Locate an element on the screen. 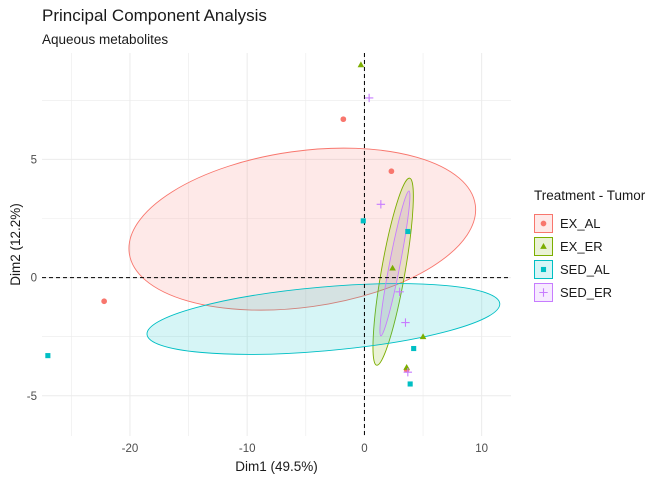 The height and width of the screenshot is (480, 672). chart-subtitle: Aqueous metabolites is located at coordinates (105, 39).